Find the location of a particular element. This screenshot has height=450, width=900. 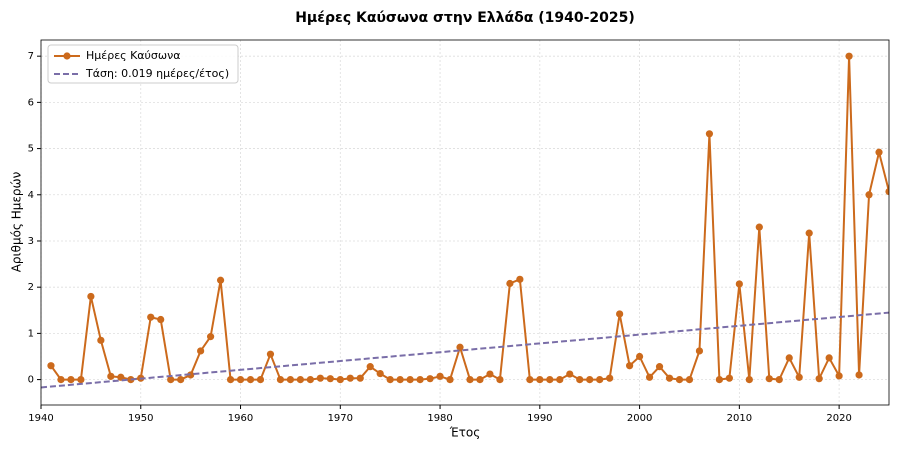

y-axis-label: Αριθμός Ημερών is located at coordinates (17, 221).